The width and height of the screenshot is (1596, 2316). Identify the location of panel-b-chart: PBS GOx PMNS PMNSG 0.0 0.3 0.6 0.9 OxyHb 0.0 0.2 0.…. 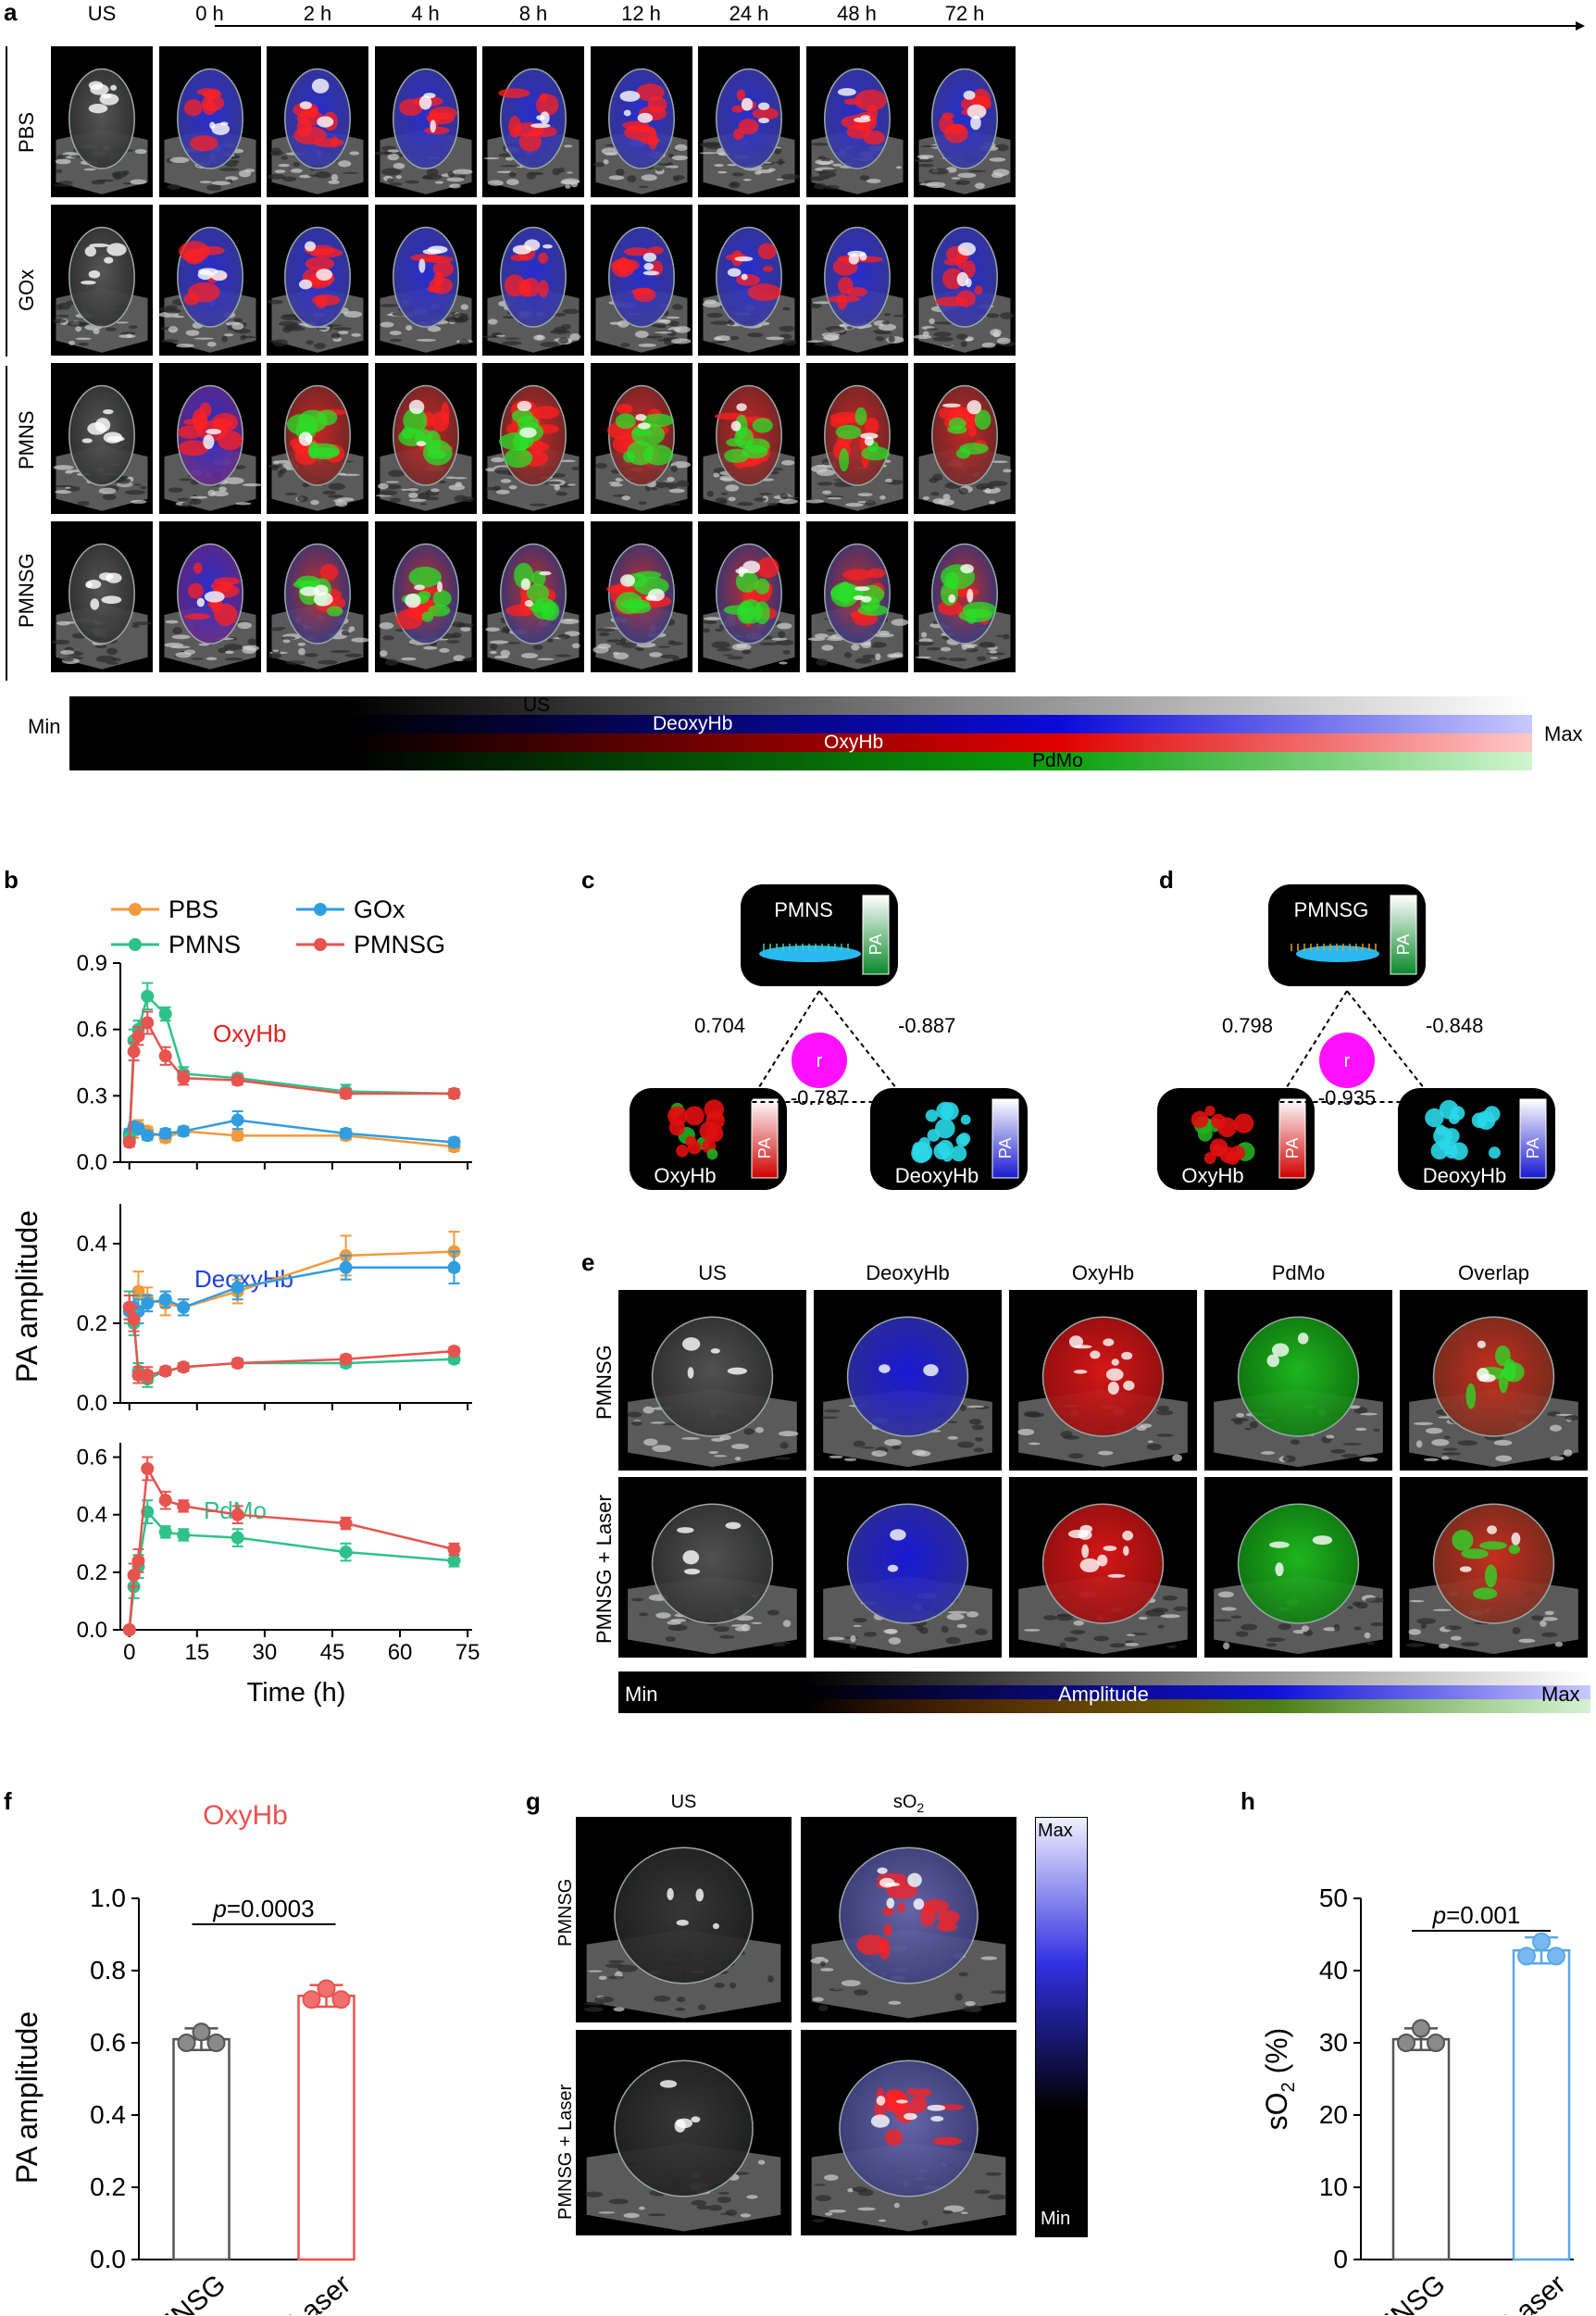
(245, 1301).